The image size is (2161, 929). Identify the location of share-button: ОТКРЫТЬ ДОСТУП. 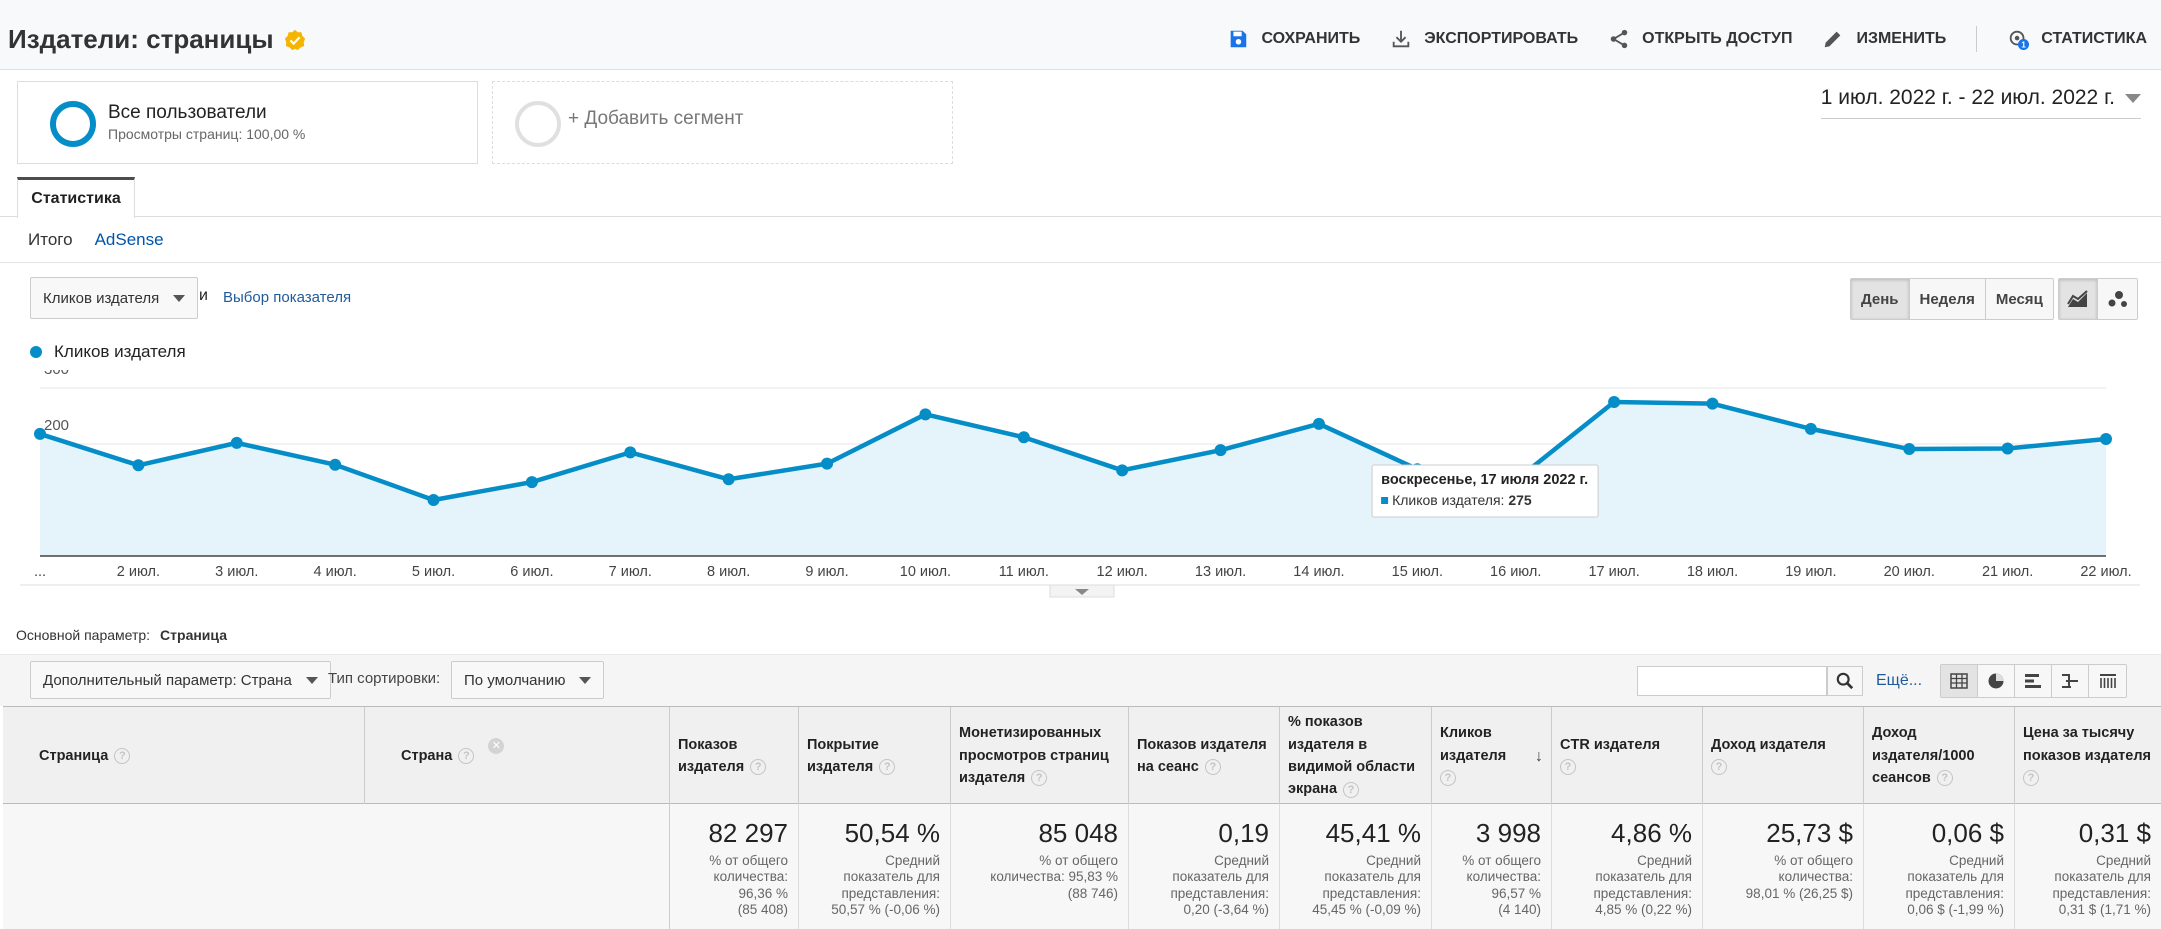
(1700, 39).